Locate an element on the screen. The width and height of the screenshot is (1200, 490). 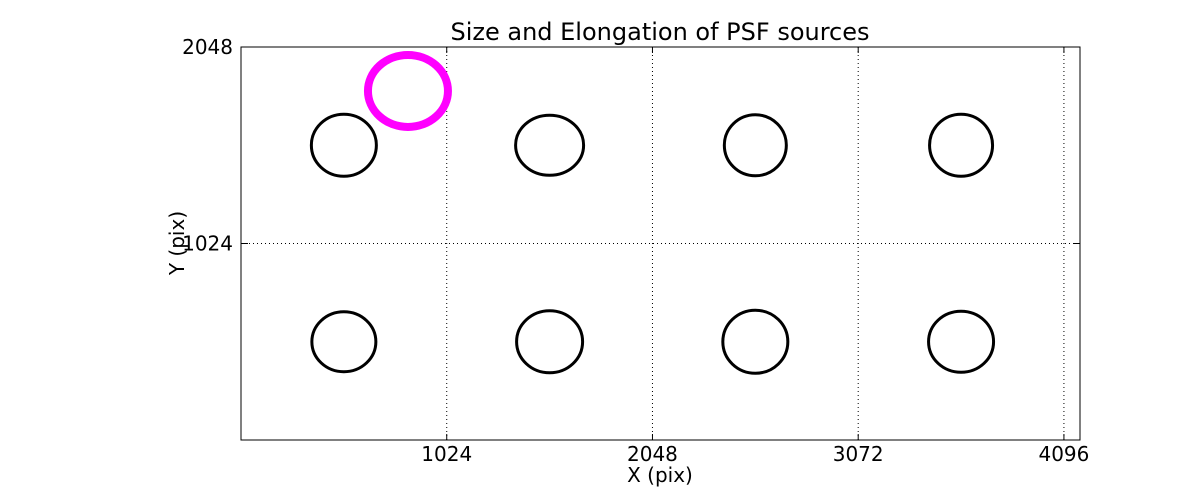
y-axis-label: Y (pix) is located at coordinates (177, 243).